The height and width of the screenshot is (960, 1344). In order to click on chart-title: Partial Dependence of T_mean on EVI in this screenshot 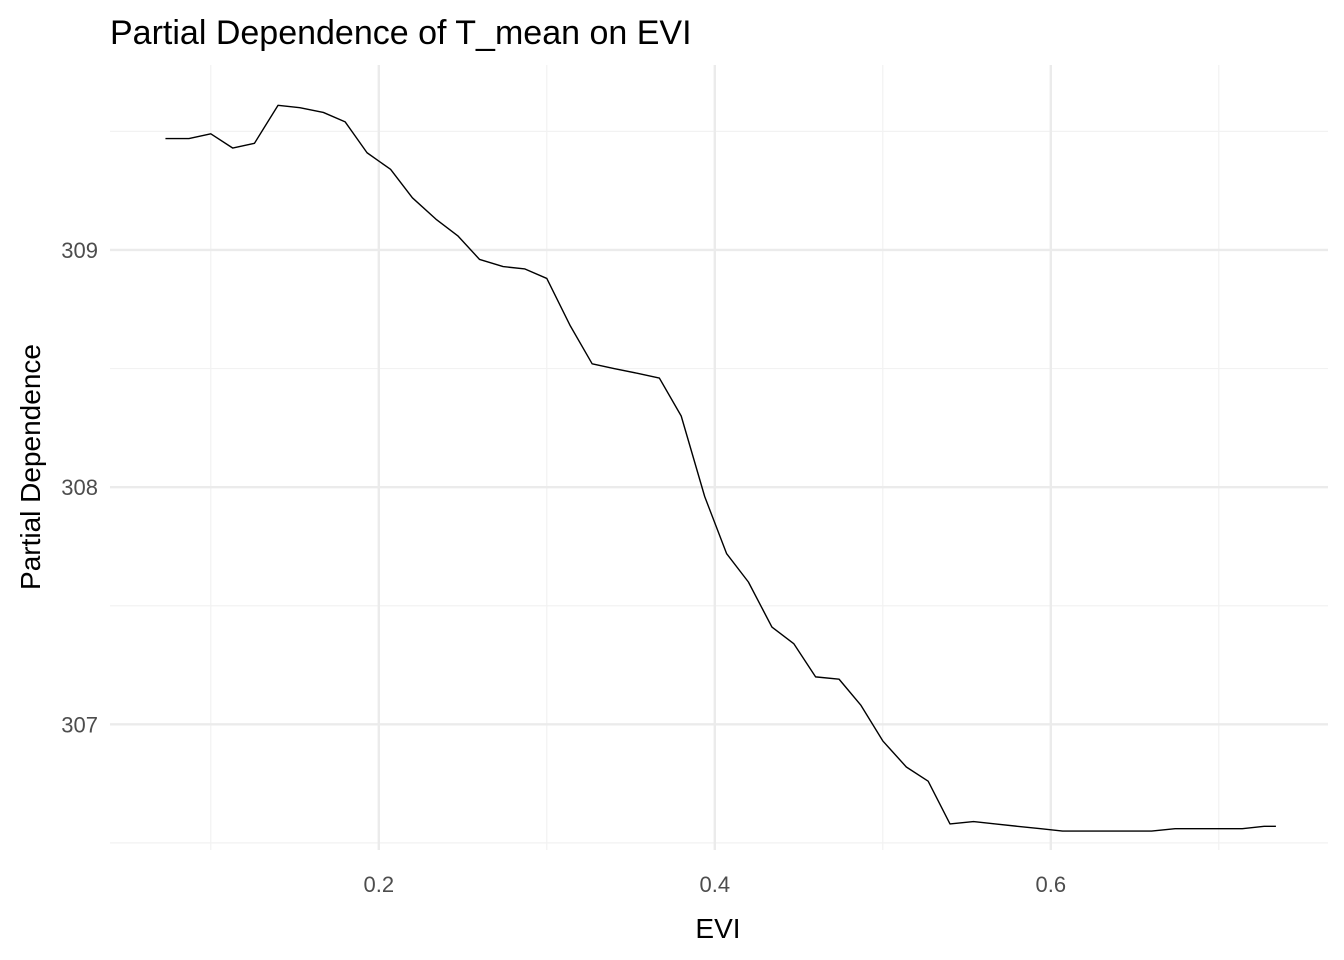, I will do `click(401, 33)`.